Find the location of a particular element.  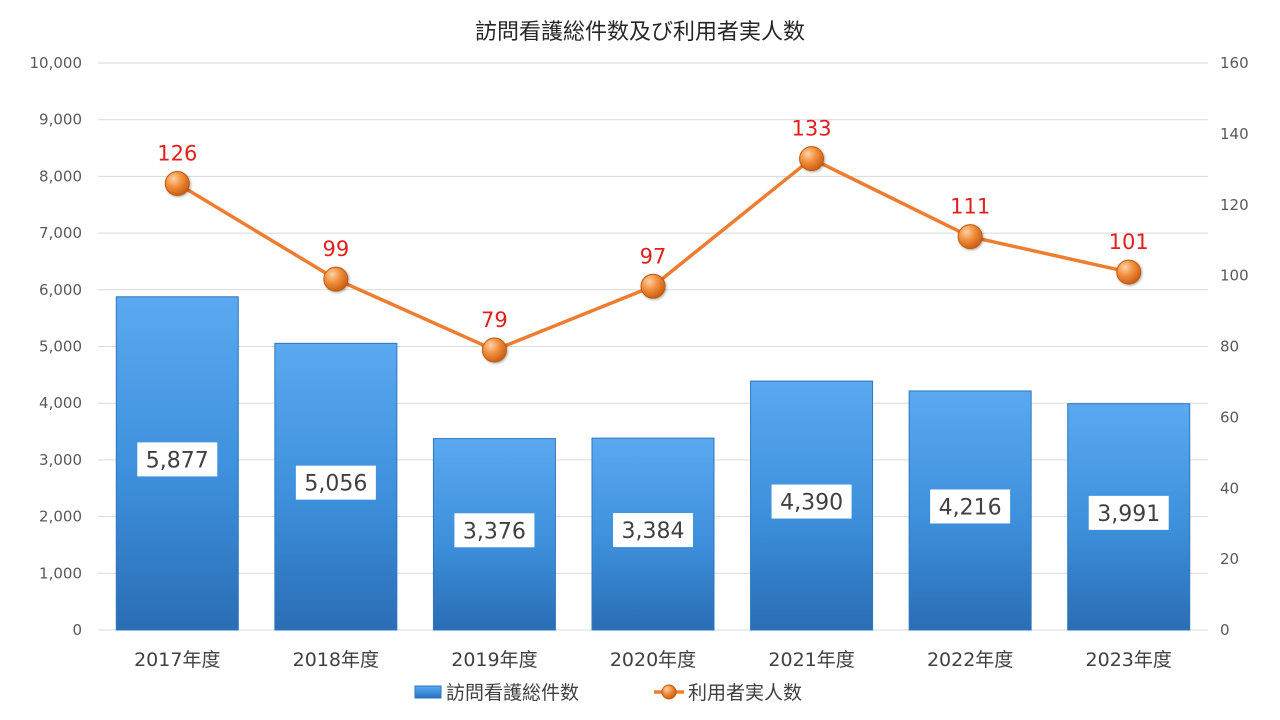

right-tick-label: 20 is located at coordinates (1229, 559).